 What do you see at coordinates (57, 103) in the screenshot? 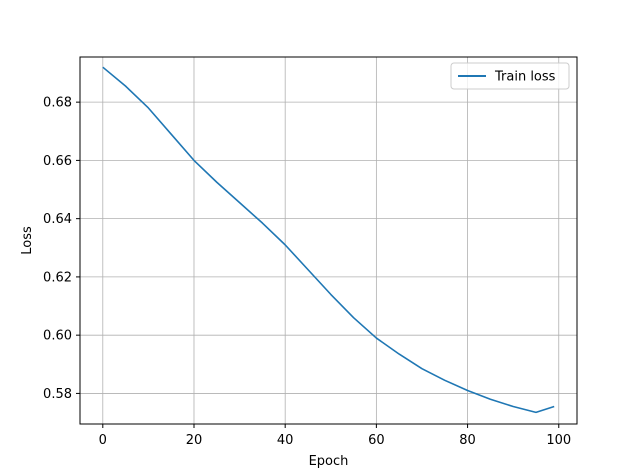
I see `y-tick-label: 0.68` at bounding box center [57, 103].